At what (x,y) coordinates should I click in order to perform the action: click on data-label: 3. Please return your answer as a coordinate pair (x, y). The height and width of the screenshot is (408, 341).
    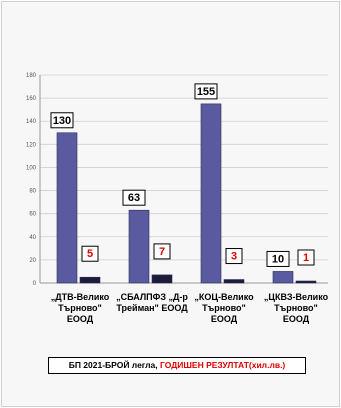
    Looking at the image, I should click on (234, 256).